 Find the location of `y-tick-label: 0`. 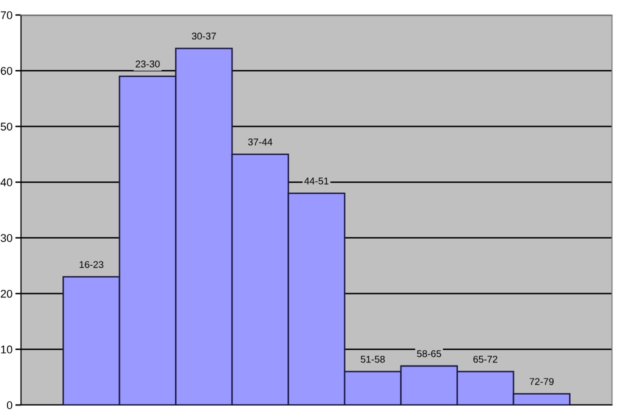

y-tick-label: 0 is located at coordinates (9, 405).